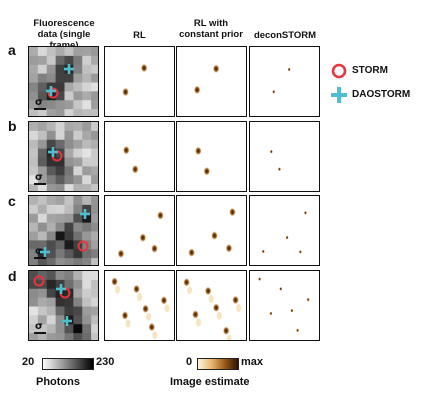 This screenshot has width=428, height=404. I want to click on panel-b-0: σ, so click(63, 156).